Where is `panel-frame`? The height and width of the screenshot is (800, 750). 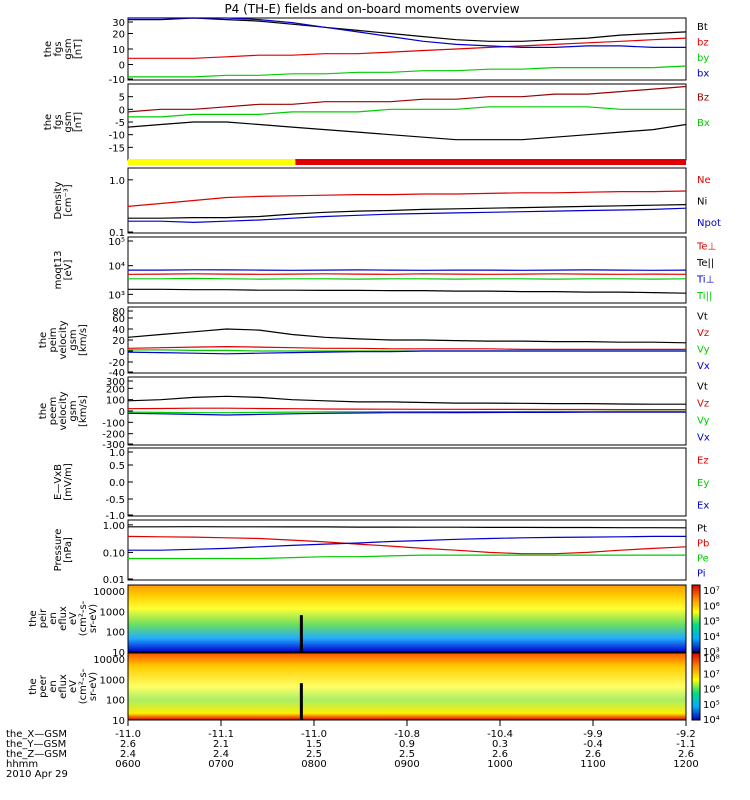
panel-frame is located at coordinates (407, 200).